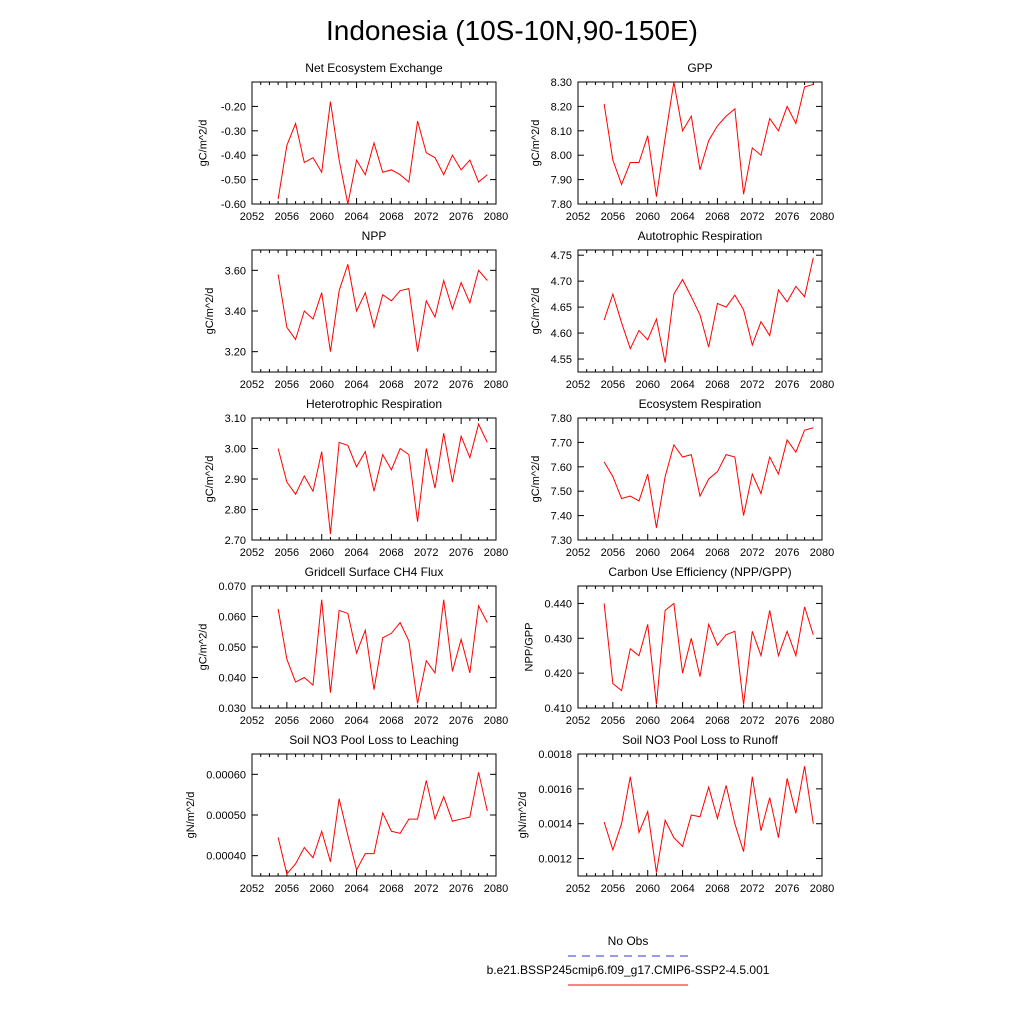 This screenshot has height=1029, width=1024. Describe the element at coordinates (558, 604) in the screenshot. I see `y-tick-label: 0.440` at that location.